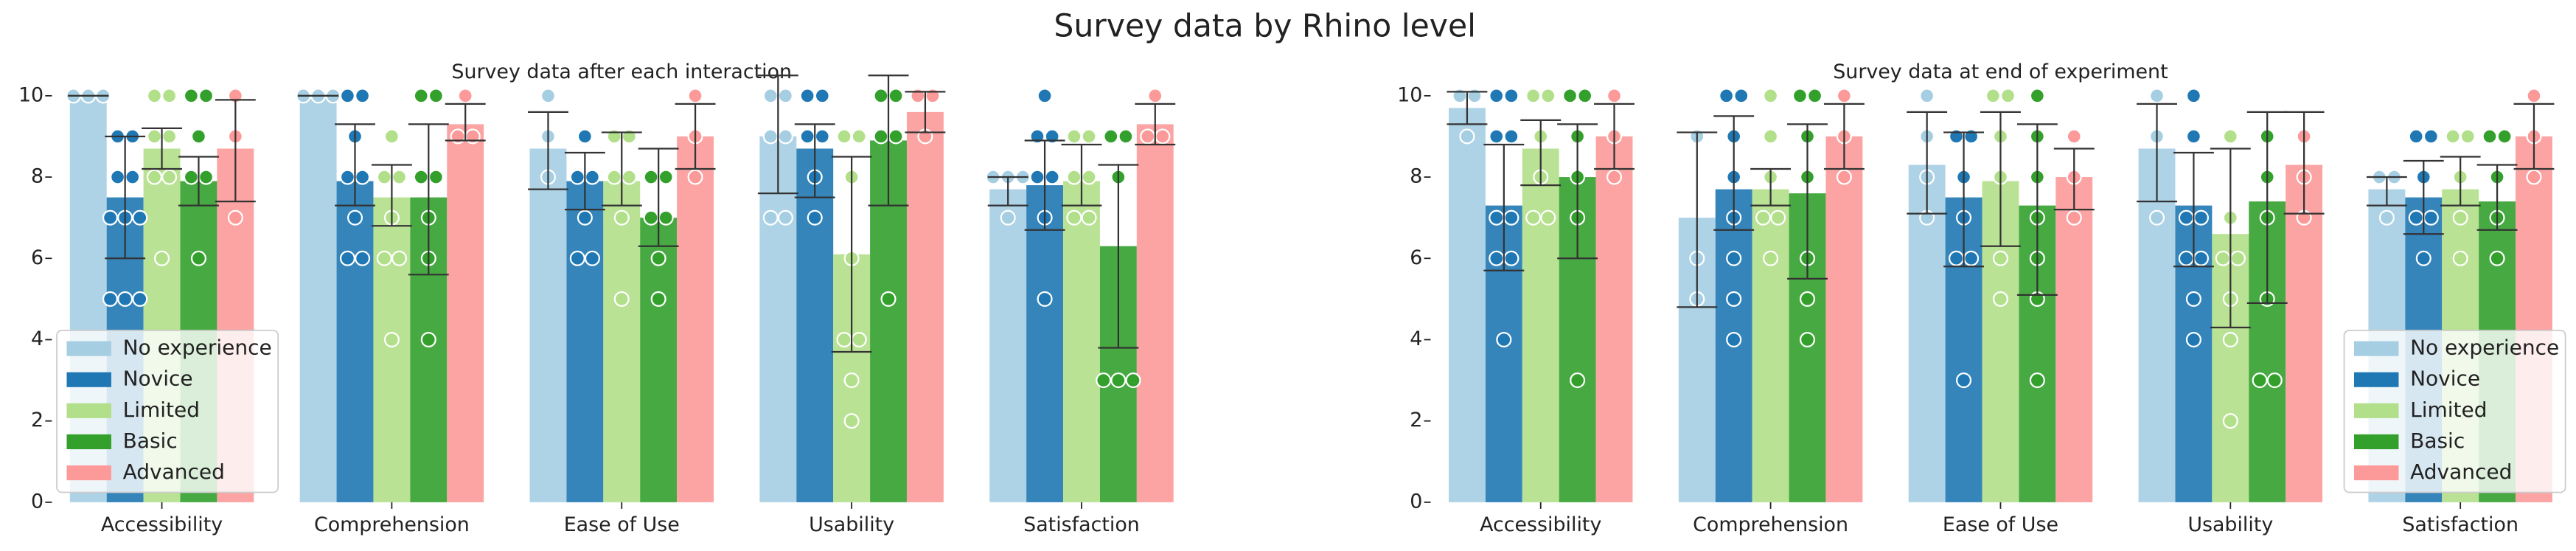 The image size is (2576, 551). What do you see at coordinates (2461, 472) in the screenshot?
I see `legend-label: Advanced` at bounding box center [2461, 472].